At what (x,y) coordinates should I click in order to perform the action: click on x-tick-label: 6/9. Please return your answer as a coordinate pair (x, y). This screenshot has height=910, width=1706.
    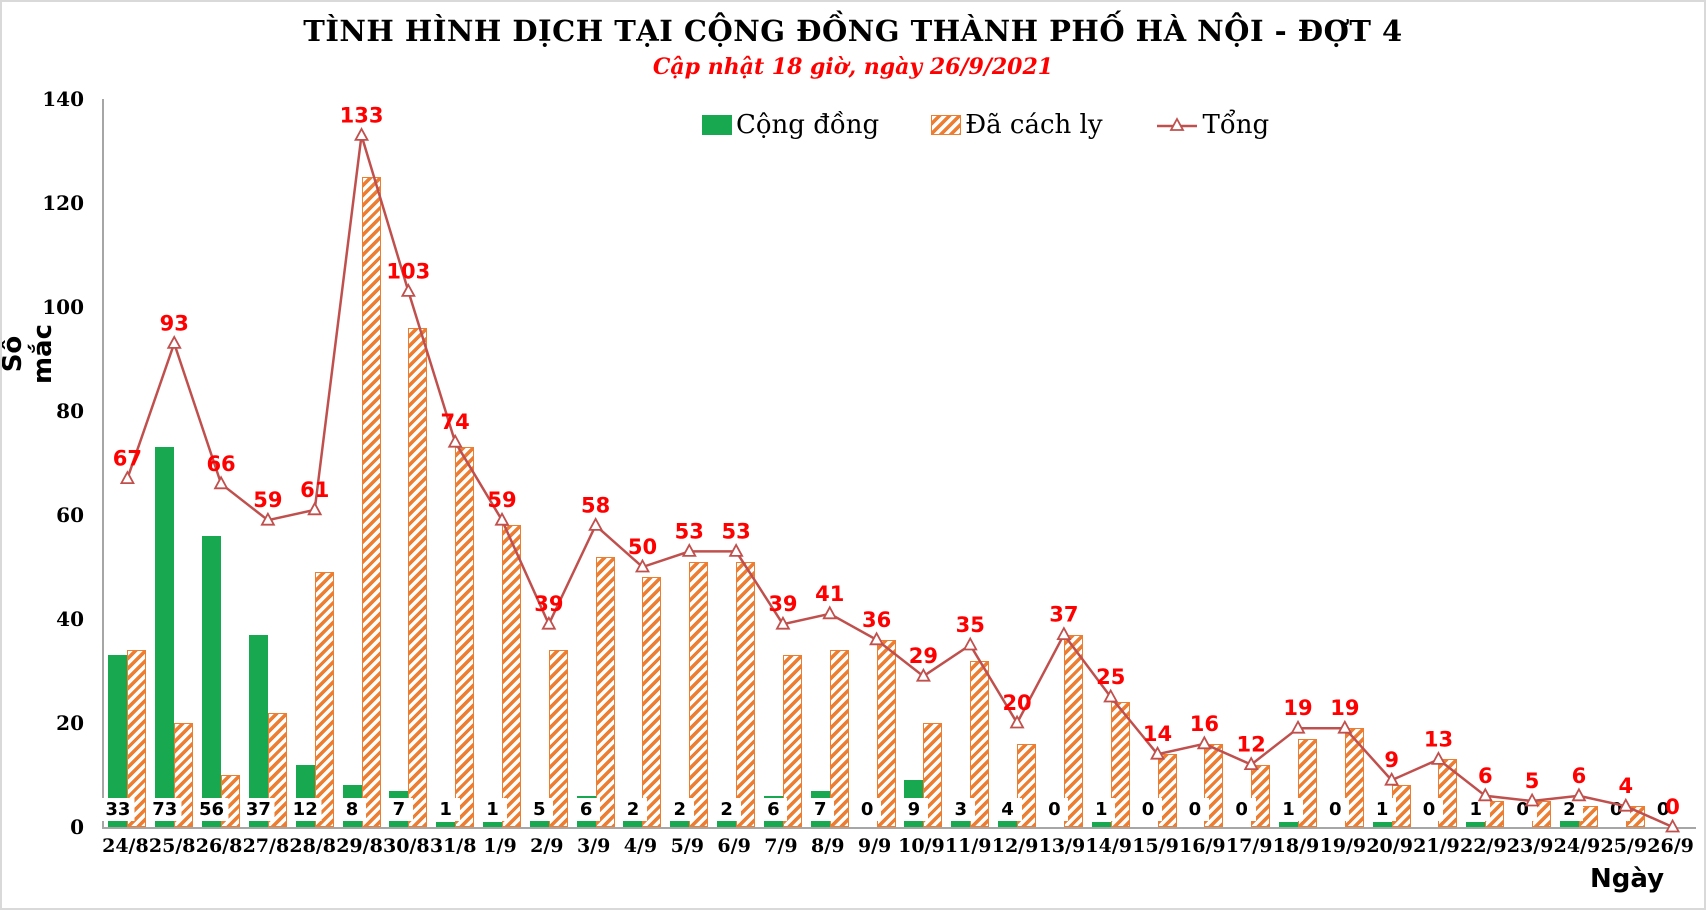
    Looking at the image, I should click on (734, 846).